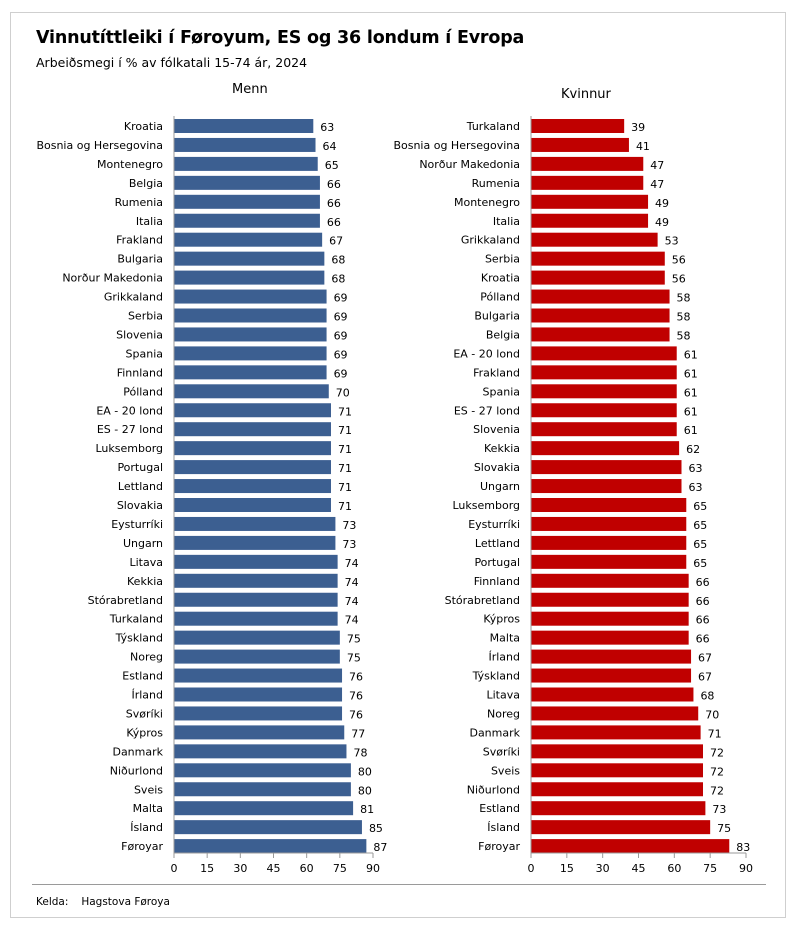 This screenshot has height=930, width=798. Describe the element at coordinates (103, 902) in the screenshot. I see `source-note: Kelda: Hagstova Føroya` at that location.